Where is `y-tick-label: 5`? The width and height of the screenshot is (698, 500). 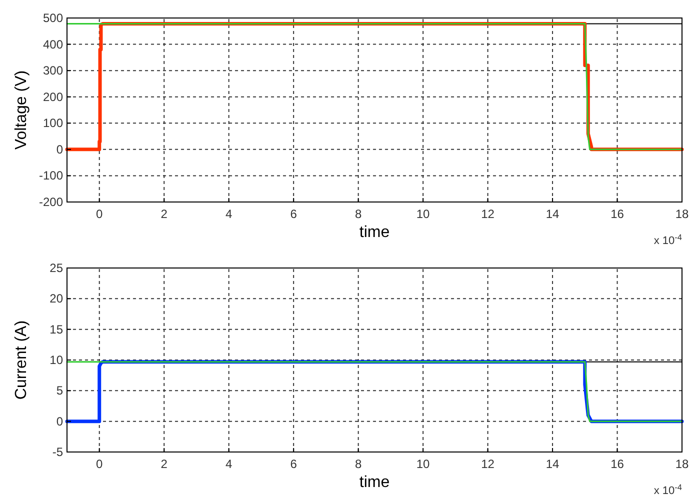
y-tick-label: 5 is located at coordinates (60, 391).